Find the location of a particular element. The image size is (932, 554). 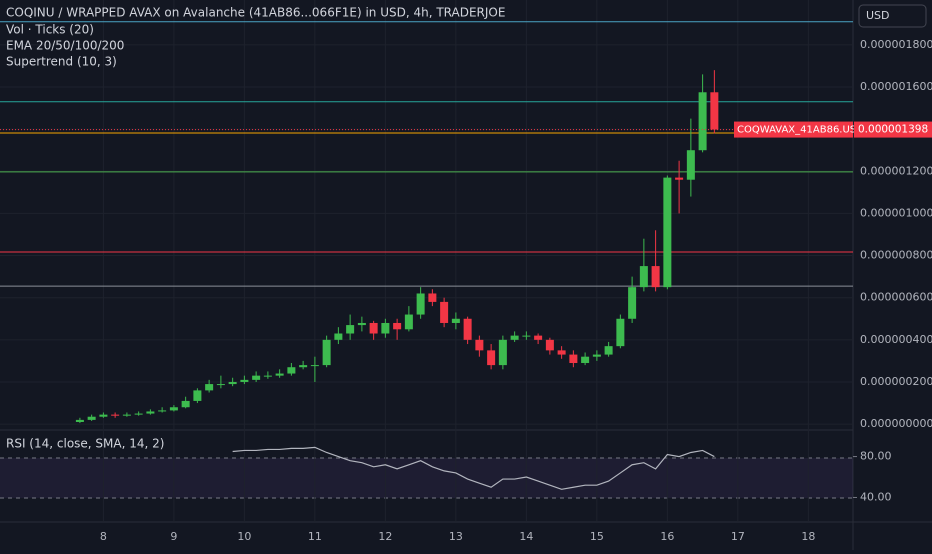

rsi-line is located at coordinates (473, 468).